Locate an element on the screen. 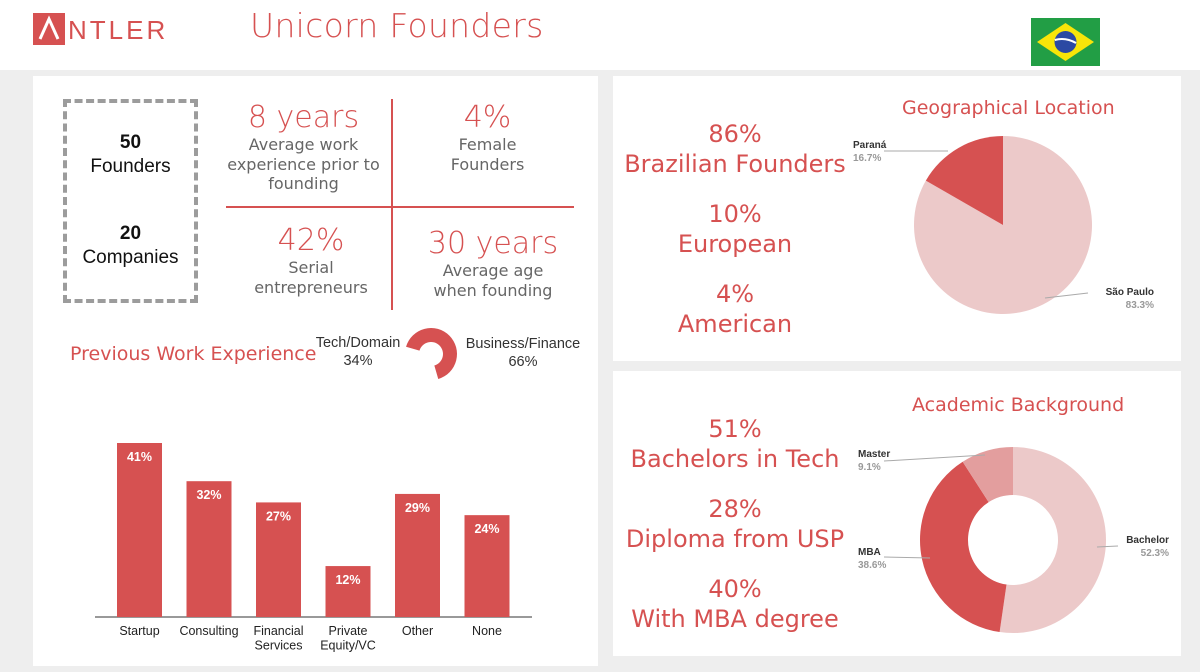 Image resolution: width=1200 pixels, height=672 pixels. stat-serial-entrepreneurs: 42% Serial entrepreneurs is located at coordinates (311, 260).